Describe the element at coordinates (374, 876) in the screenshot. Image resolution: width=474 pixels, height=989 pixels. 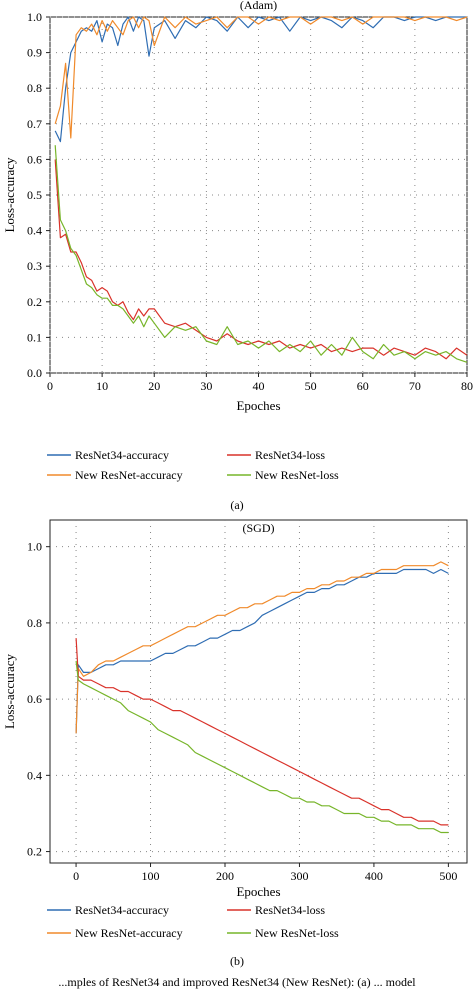
I see `x-tick-label: 400` at that location.